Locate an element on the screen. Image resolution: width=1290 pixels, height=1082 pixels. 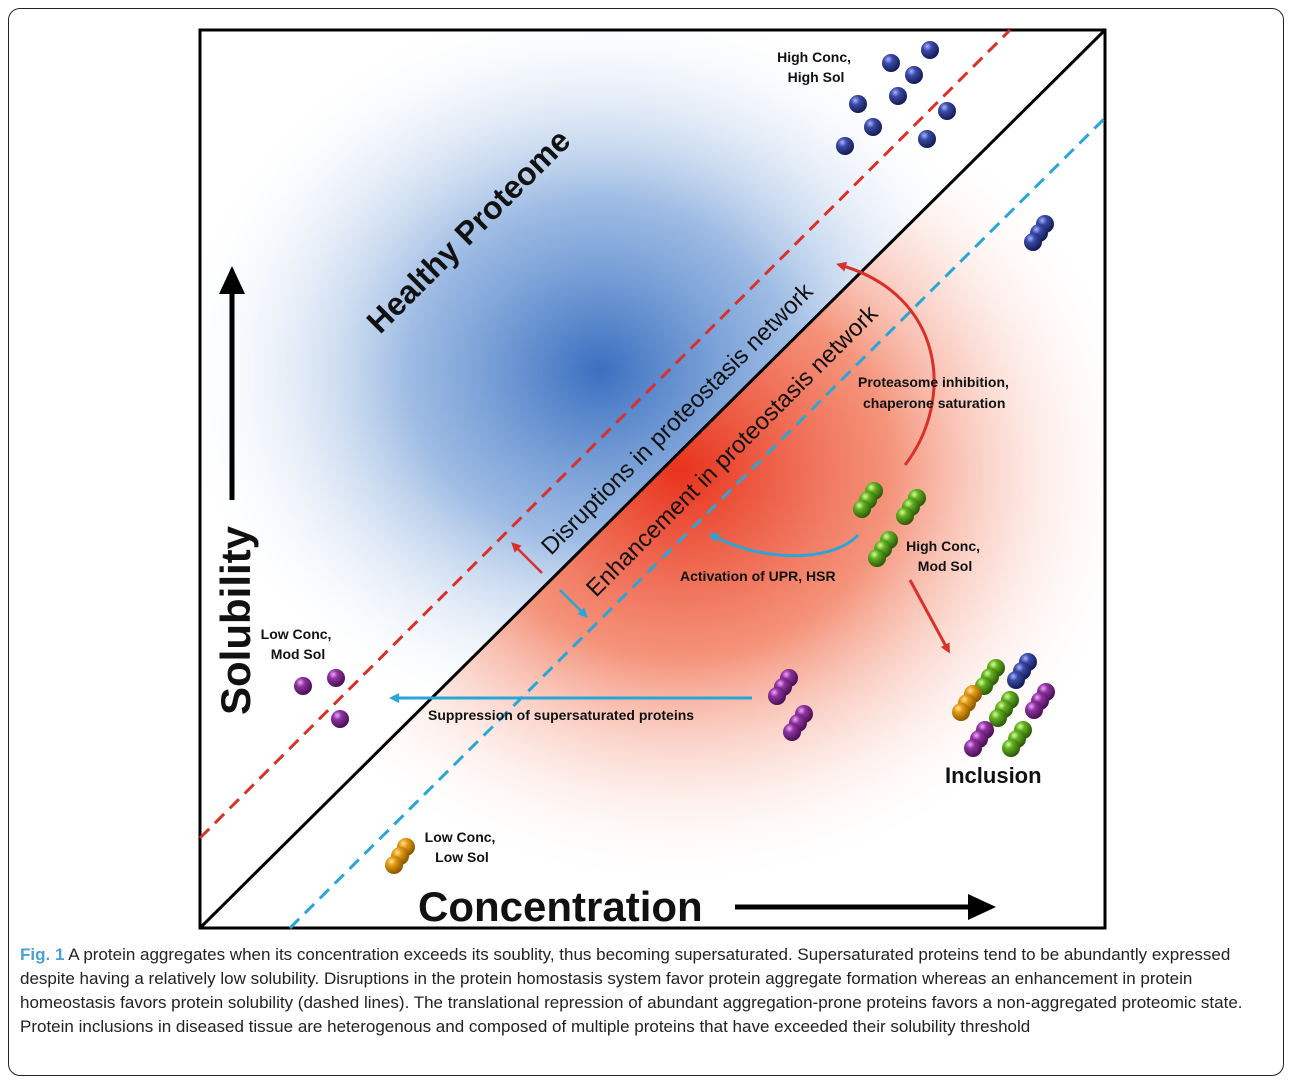
proteasome-inhibition-arrow is located at coordinates (886, 363).